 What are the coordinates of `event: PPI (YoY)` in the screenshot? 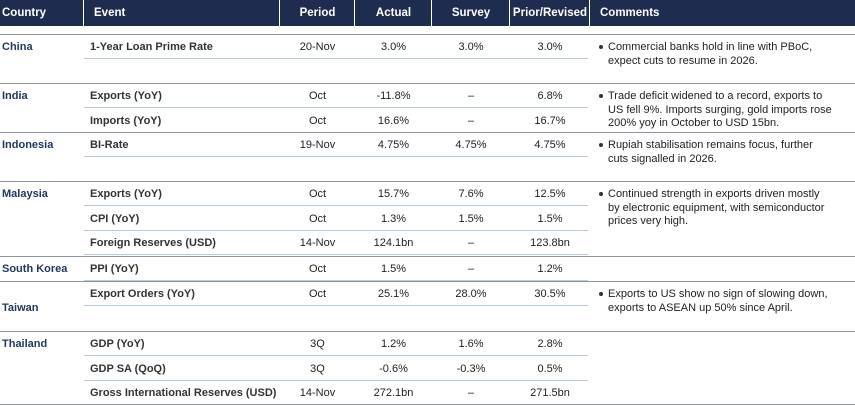 It's located at (114, 269).